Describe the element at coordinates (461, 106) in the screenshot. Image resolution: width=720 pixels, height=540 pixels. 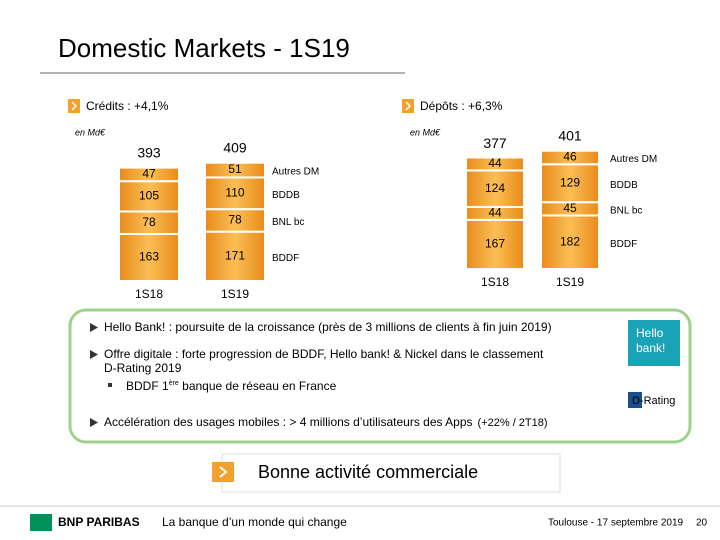
I see `chart-title: Dépôts : +6,3%` at that location.